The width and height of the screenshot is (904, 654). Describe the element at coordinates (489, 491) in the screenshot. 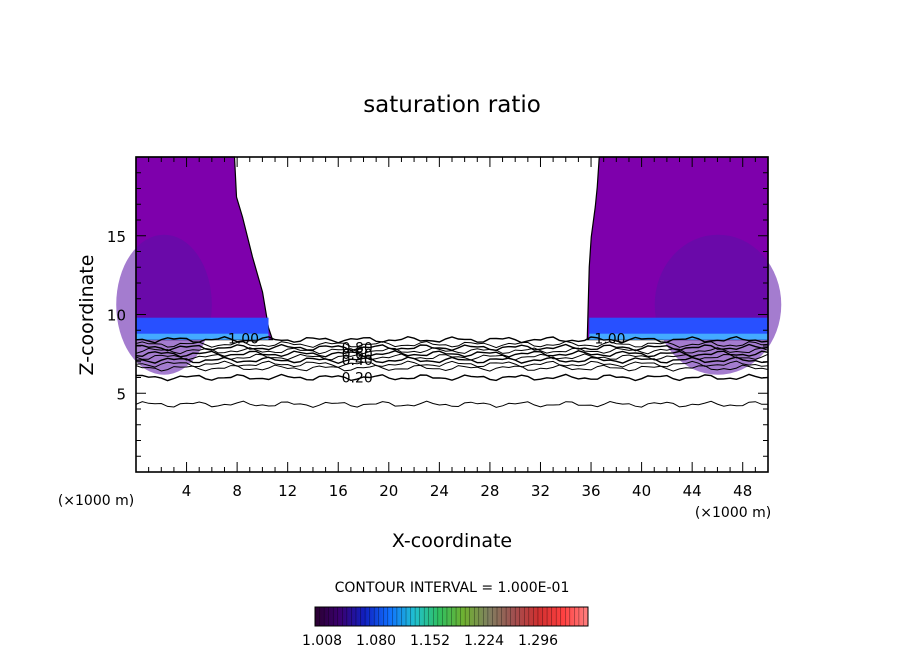

I see `x-tick-label: 28` at that location.